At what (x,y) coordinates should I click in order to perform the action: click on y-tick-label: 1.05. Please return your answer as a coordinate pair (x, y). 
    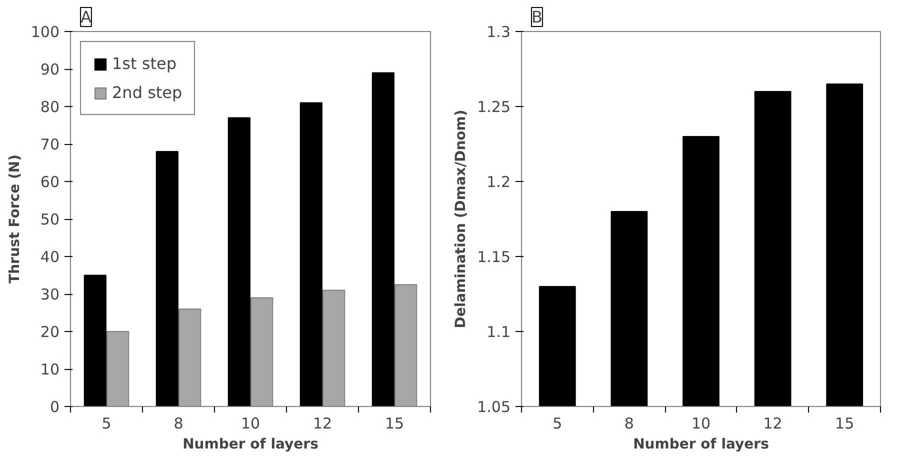
    Looking at the image, I should click on (494, 407).